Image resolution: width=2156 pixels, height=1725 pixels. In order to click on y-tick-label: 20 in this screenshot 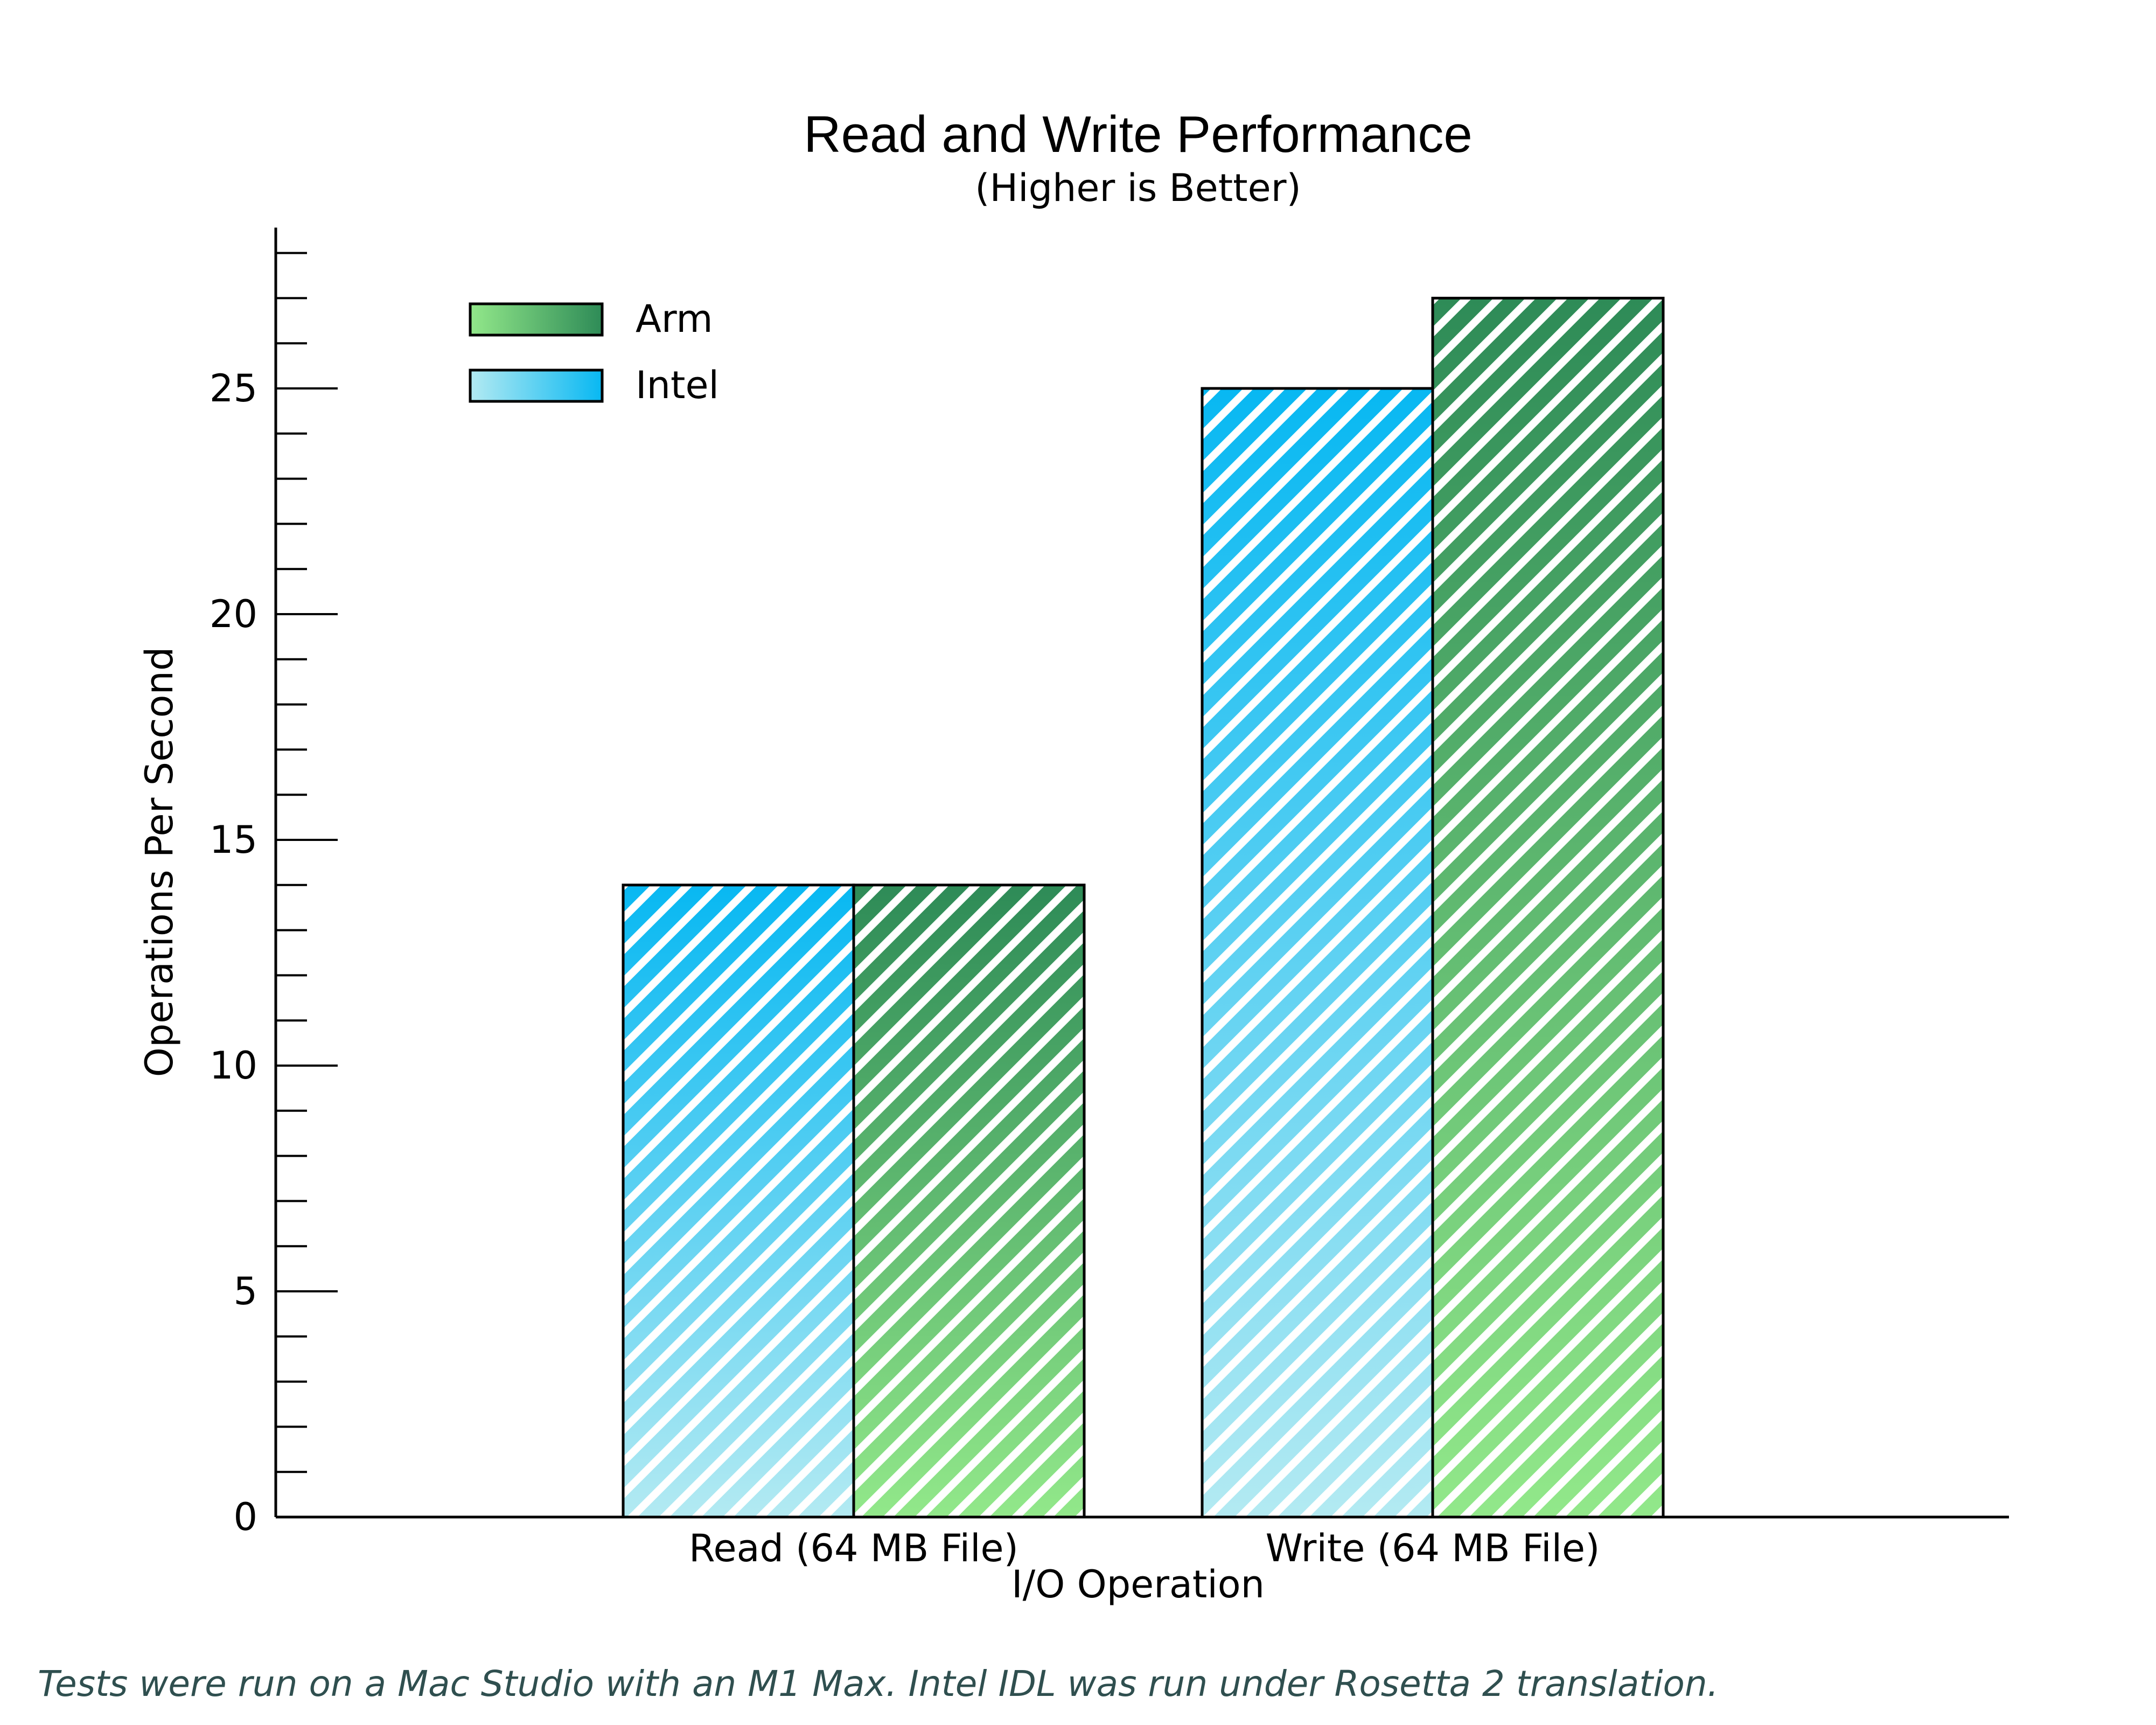, I will do `click(233, 614)`.